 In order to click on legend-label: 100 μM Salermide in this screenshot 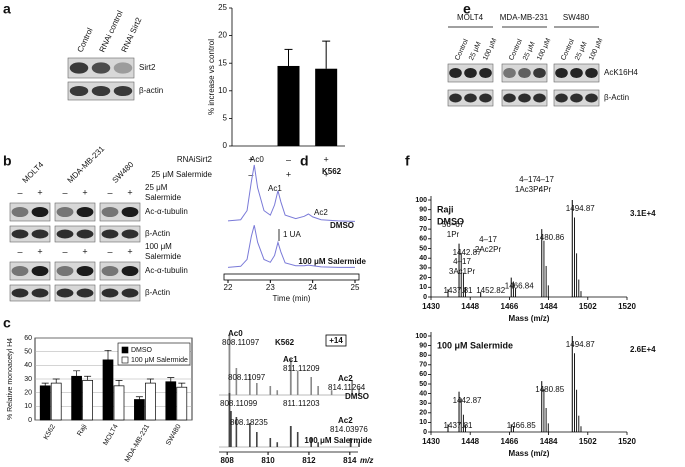, I will do `click(159, 360)`.